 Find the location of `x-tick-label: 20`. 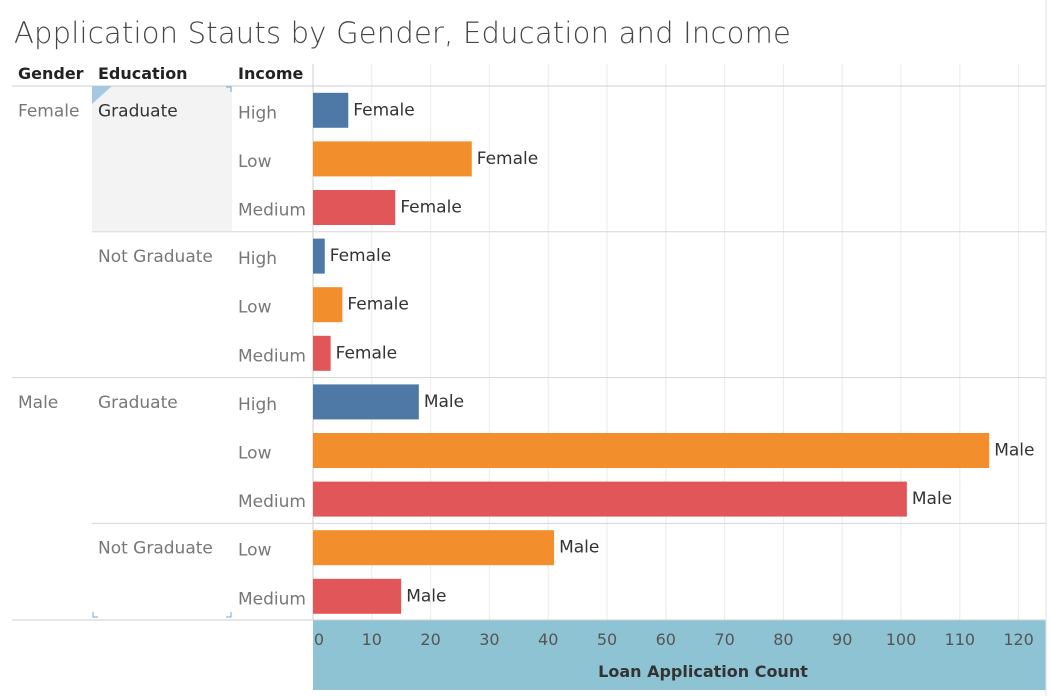

x-tick-label: 20 is located at coordinates (430, 639).